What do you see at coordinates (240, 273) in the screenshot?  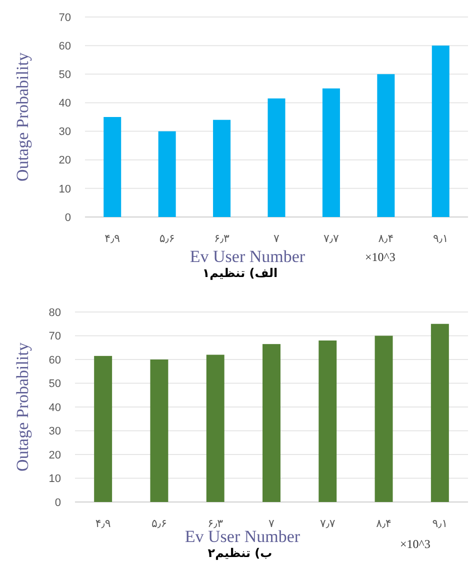 I see `text: الف) تنظیم۱` at bounding box center [240, 273].